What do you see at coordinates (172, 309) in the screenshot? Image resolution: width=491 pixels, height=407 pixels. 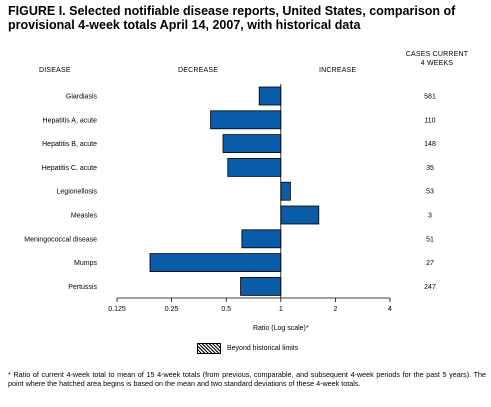 I see `x-tick-label-1: 0.25` at bounding box center [172, 309].